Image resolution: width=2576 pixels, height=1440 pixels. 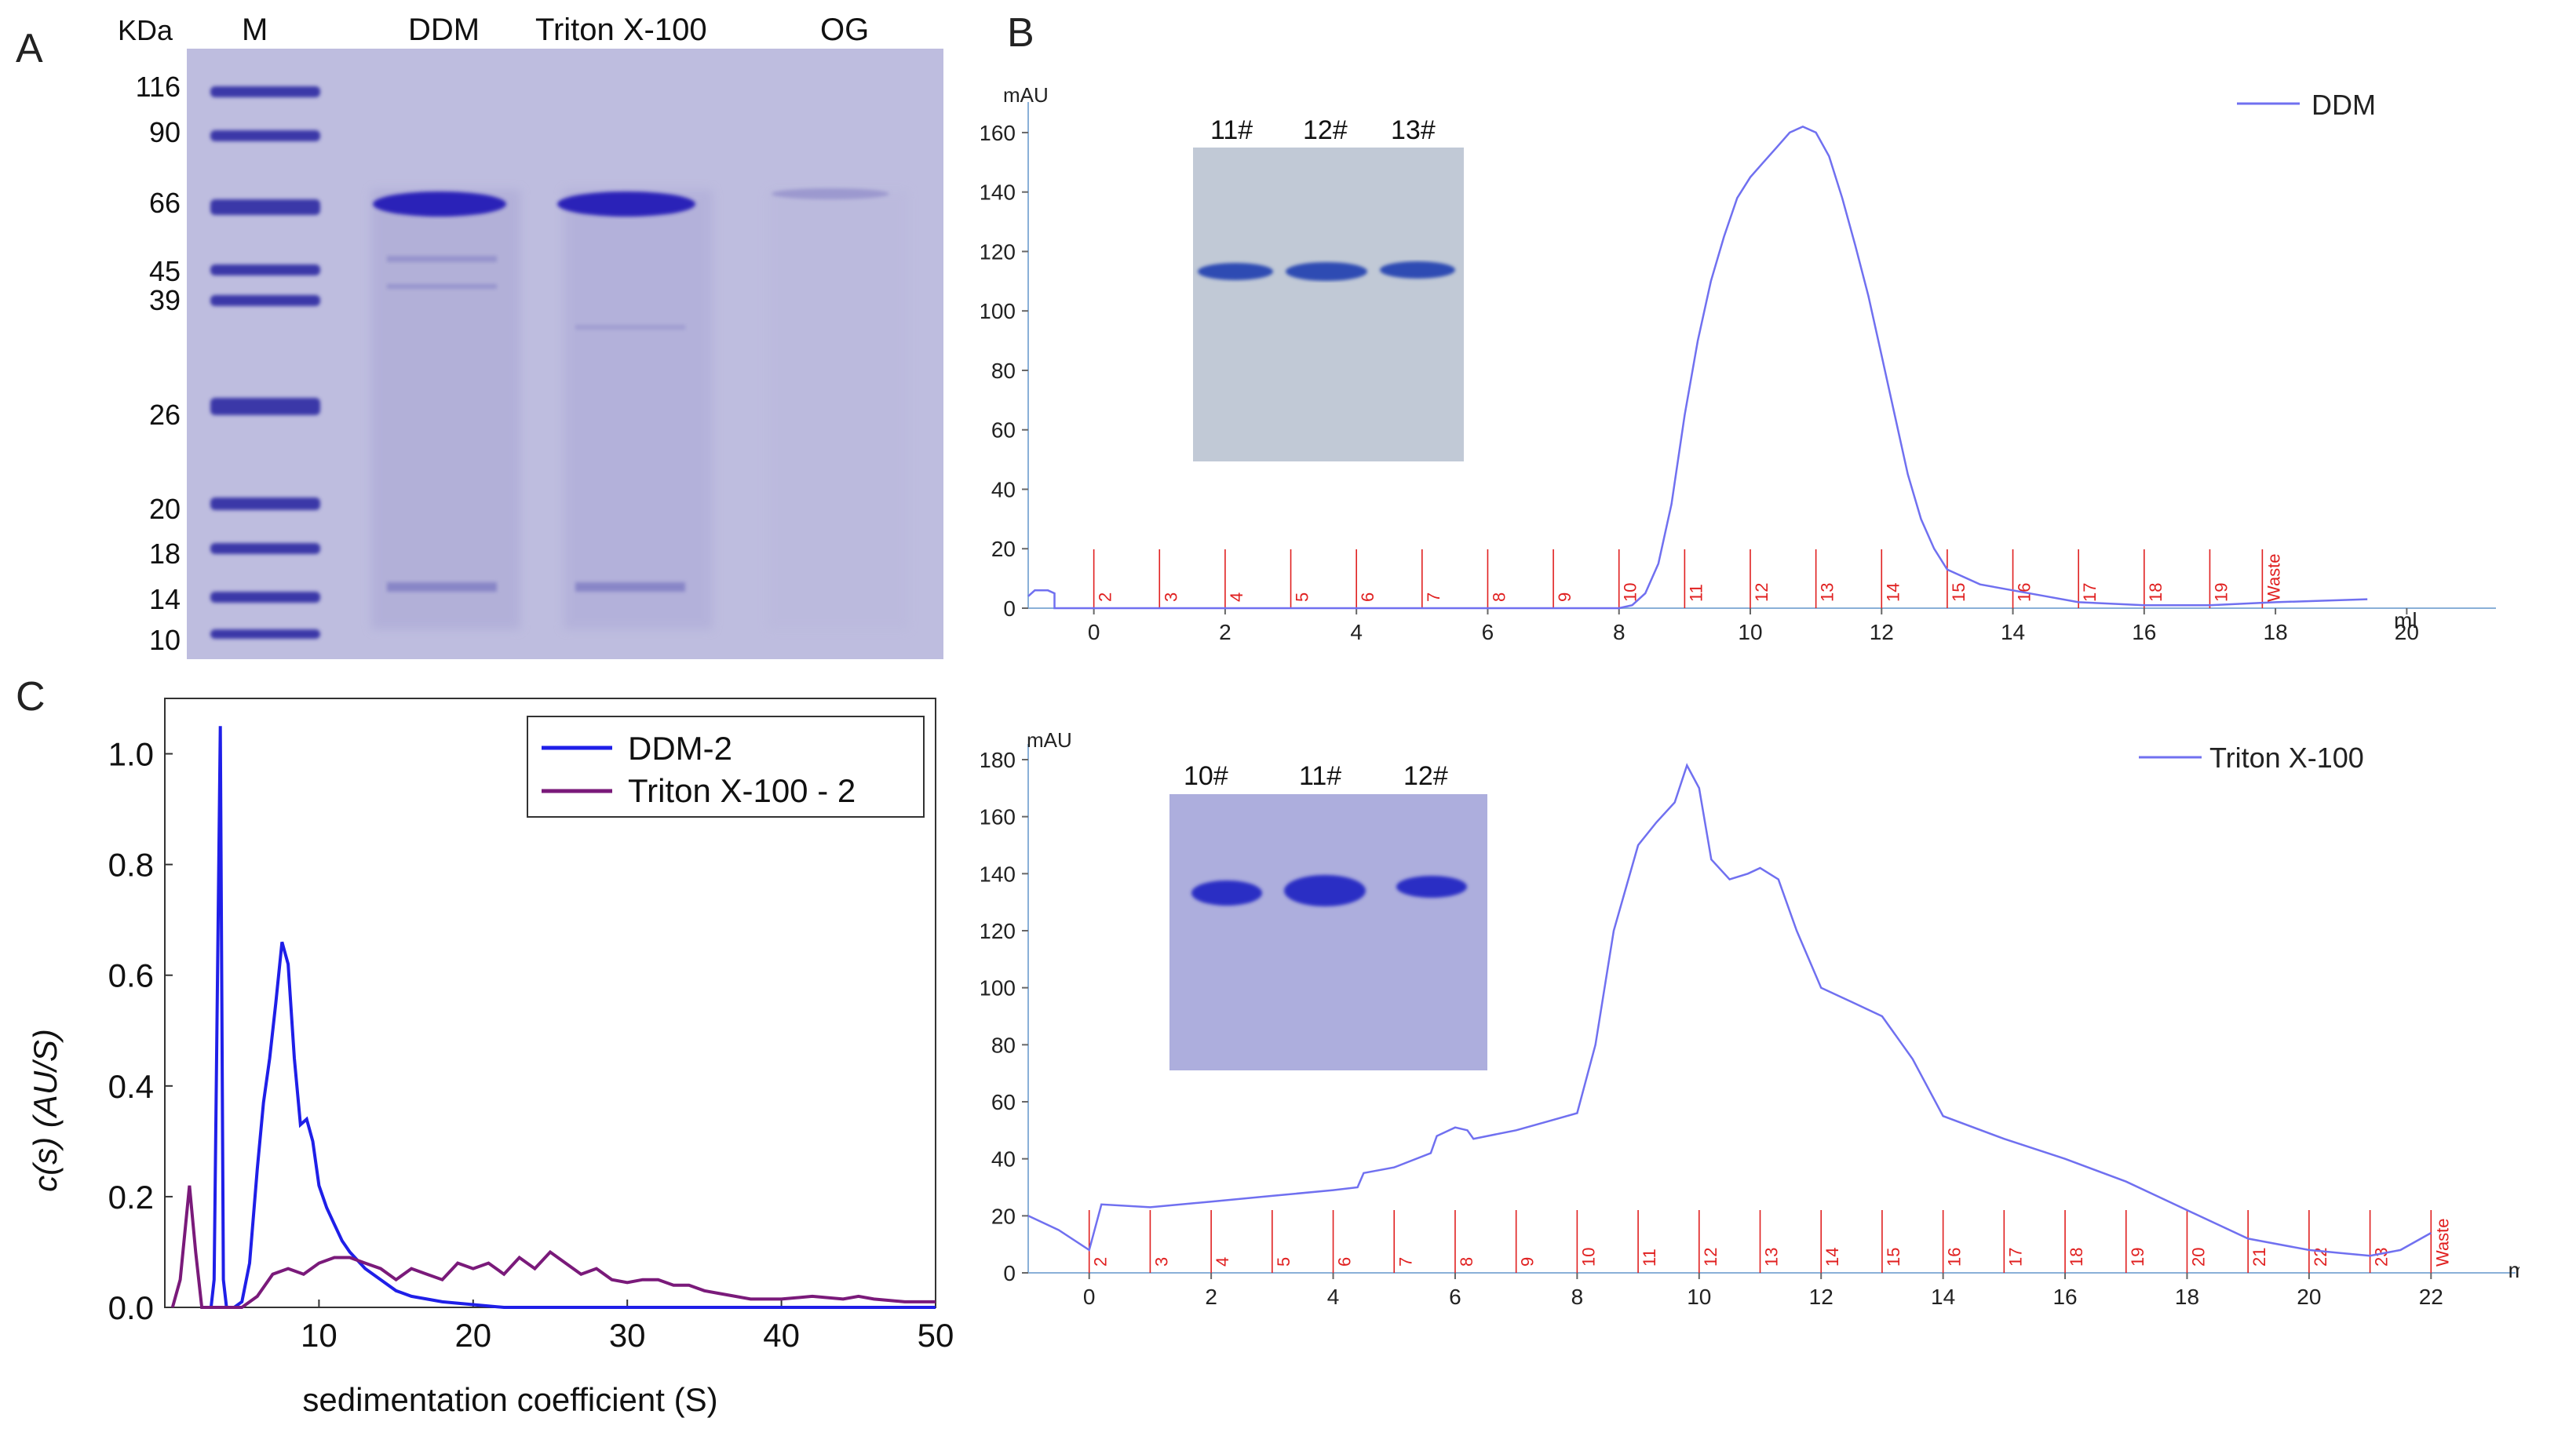 What do you see at coordinates (2309, 1297) in the screenshot?
I see `x-tick-label: 20` at bounding box center [2309, 1297].